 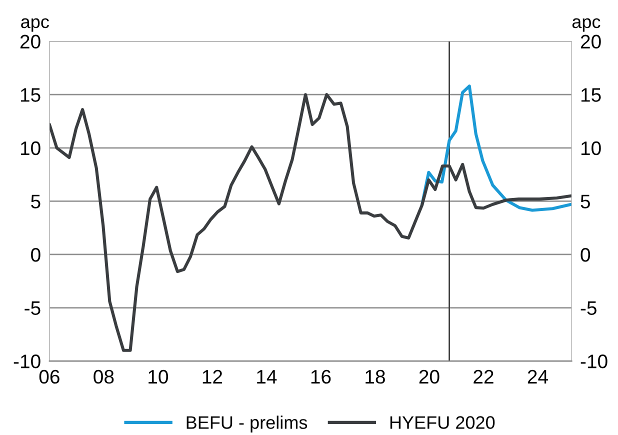 I want to click on y-tick-label: 5, so click(x=35, y=201).